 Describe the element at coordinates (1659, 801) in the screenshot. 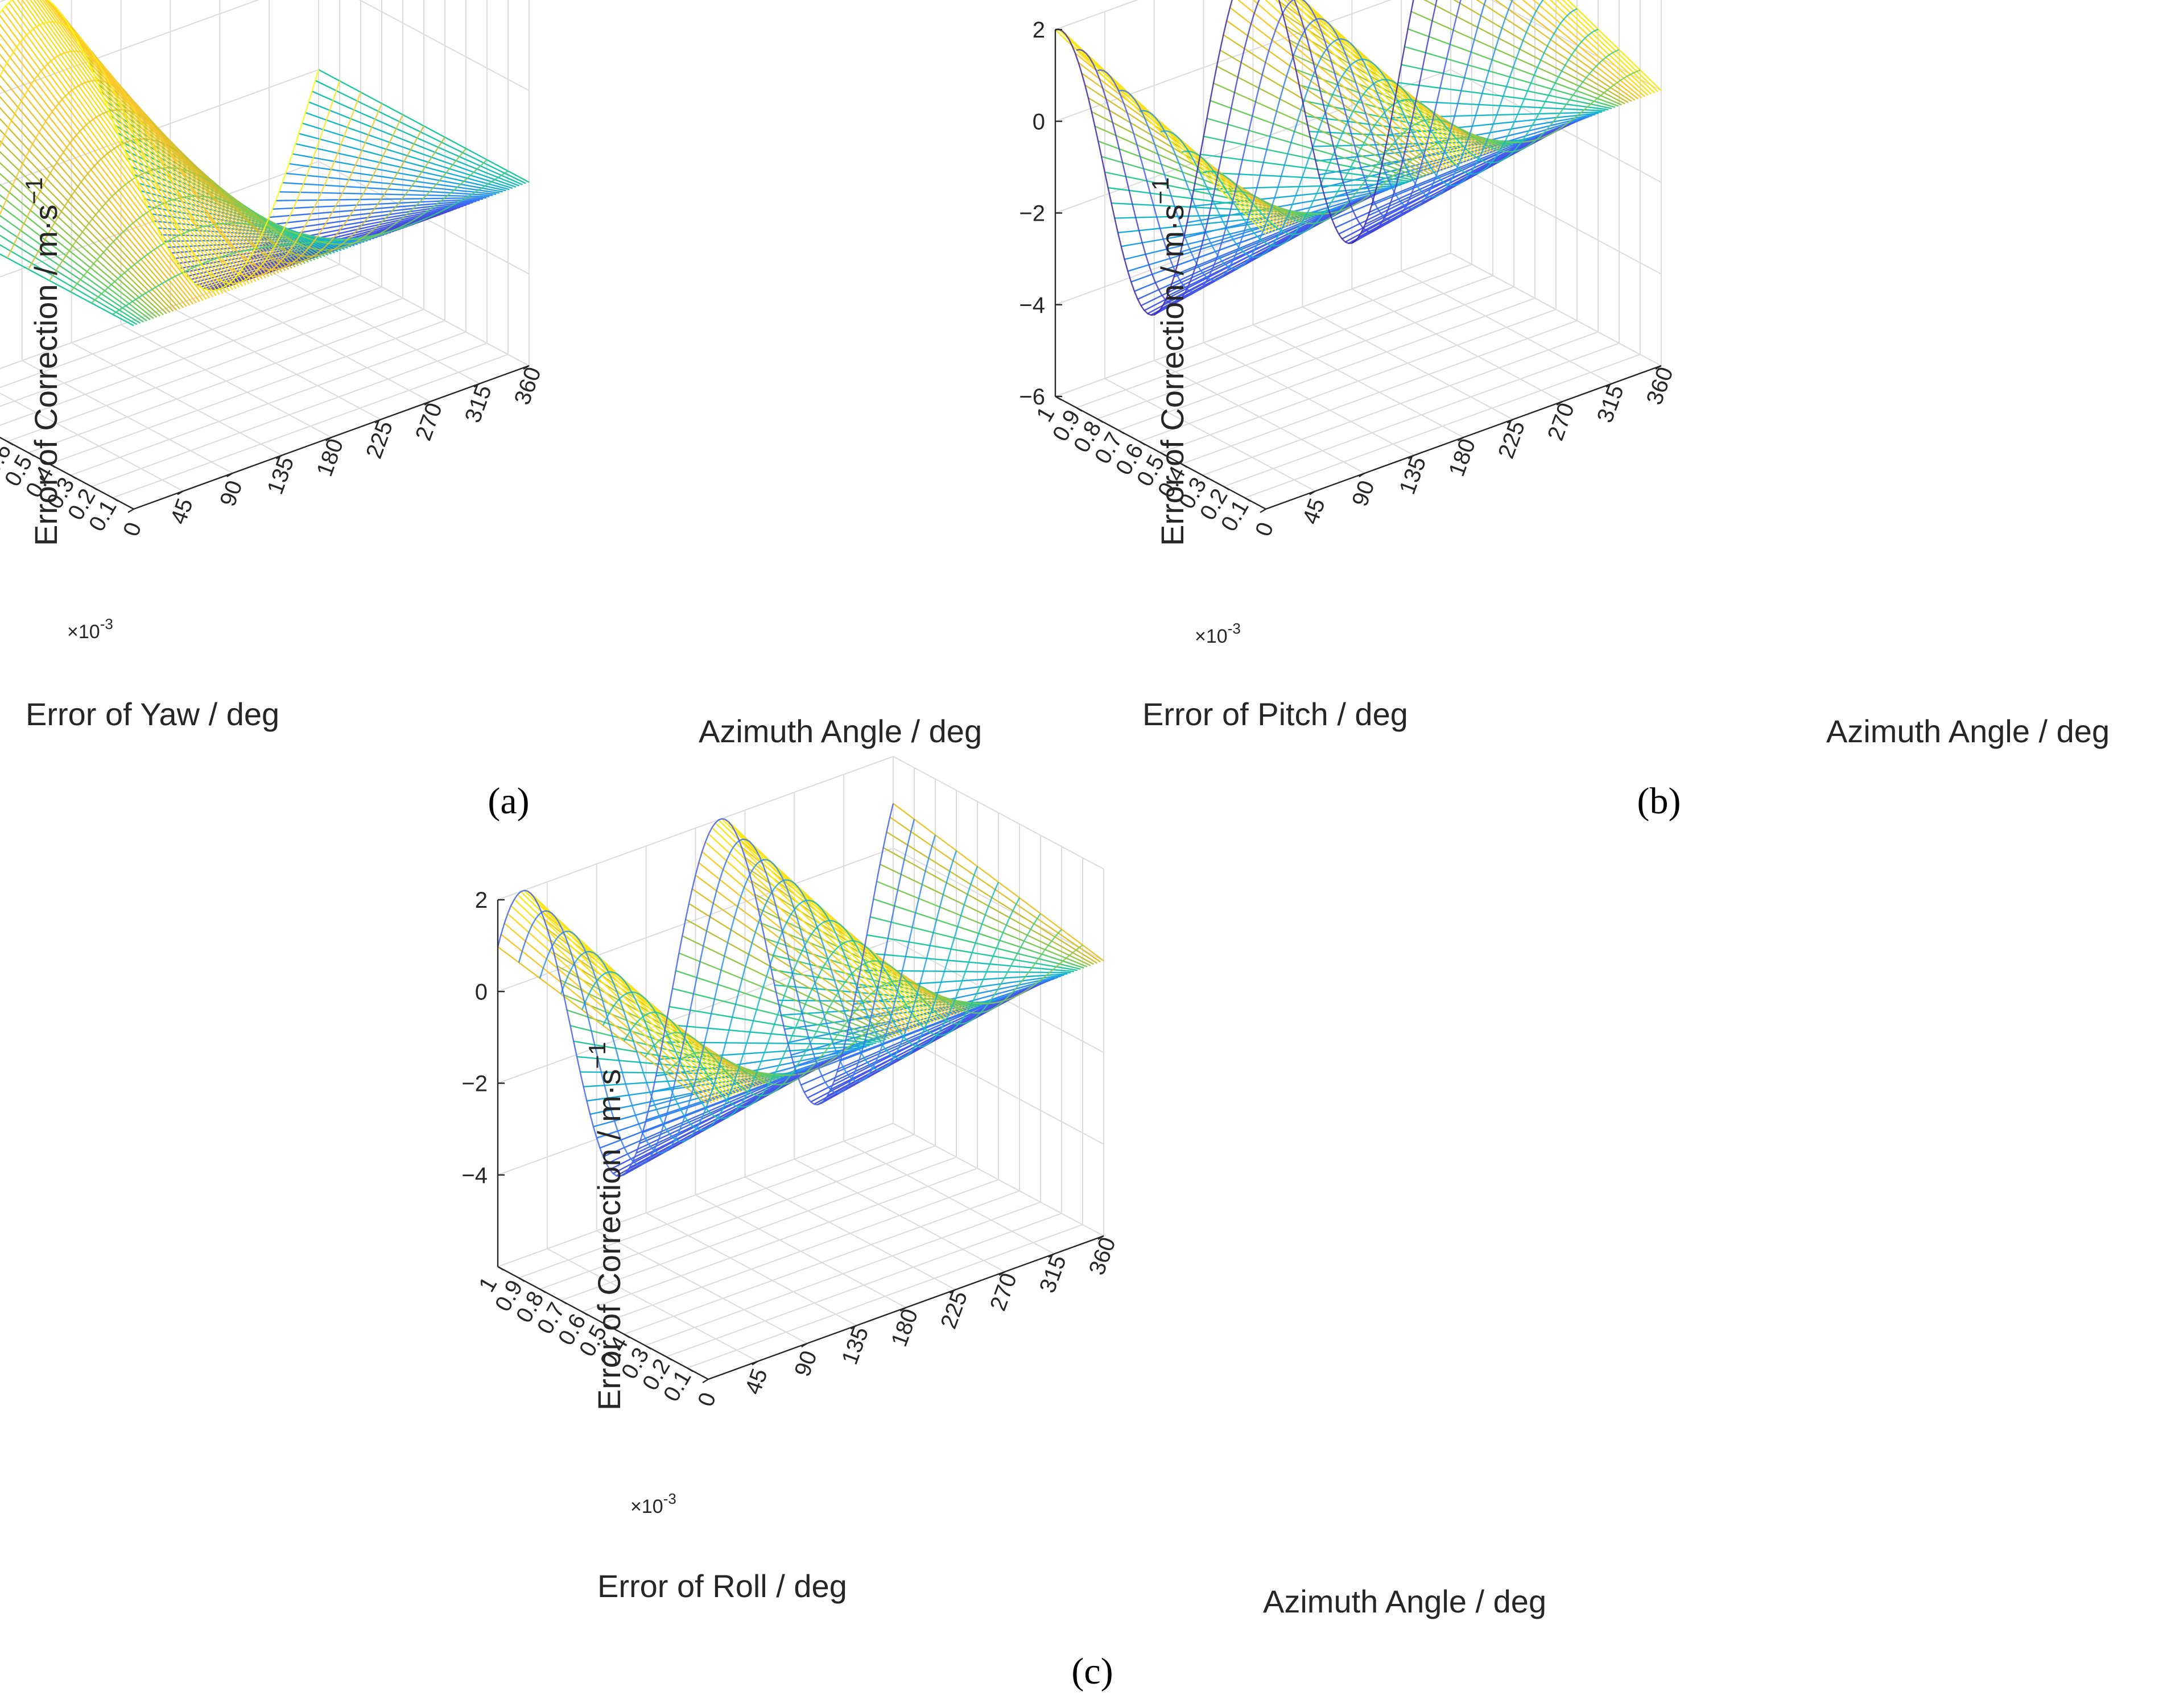

I see `chart-b-caption: (b)` at that location.